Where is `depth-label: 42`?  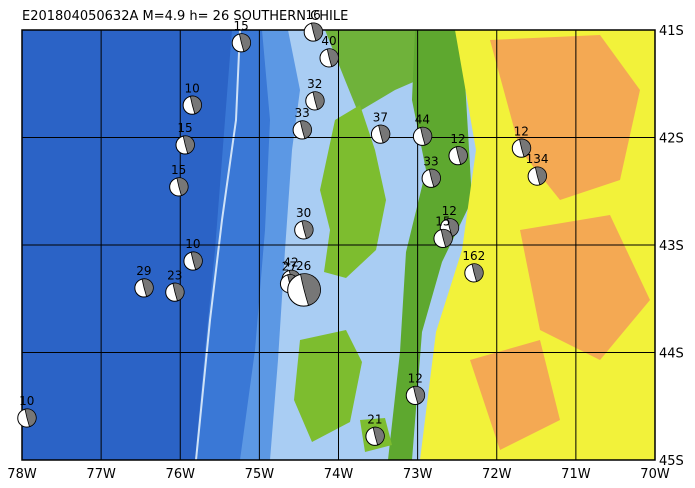 depth-label: 42 is located at coordinates (290, 262).